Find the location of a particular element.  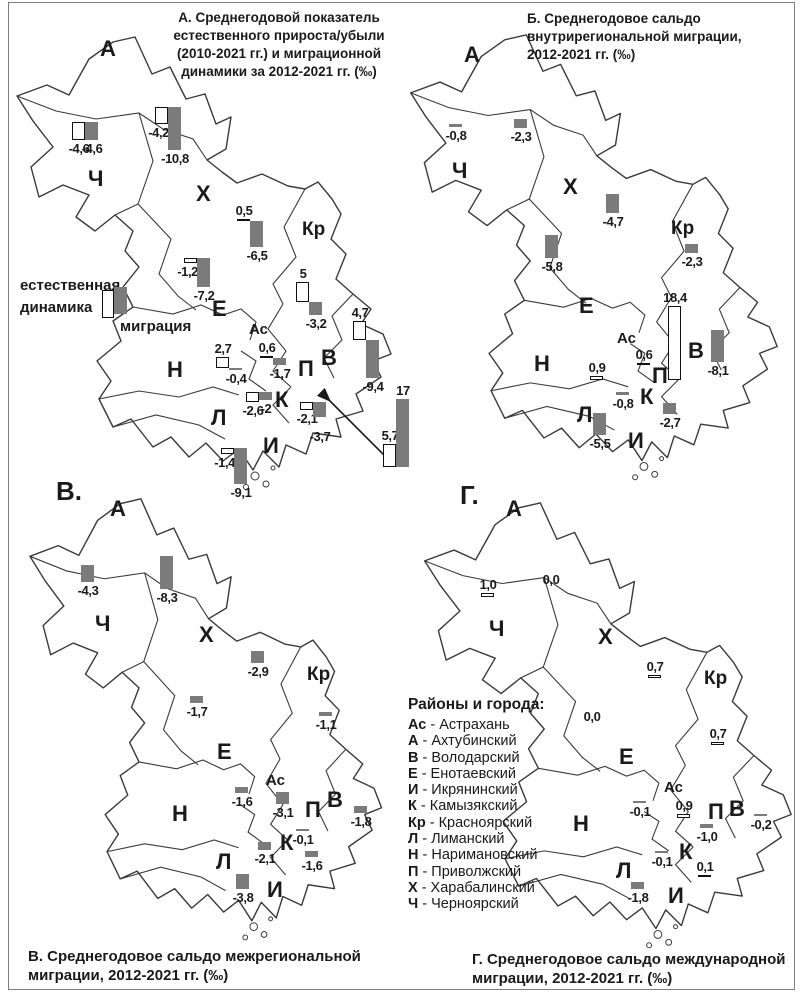

district-letter-П: П is located at coordinates (716, 811).